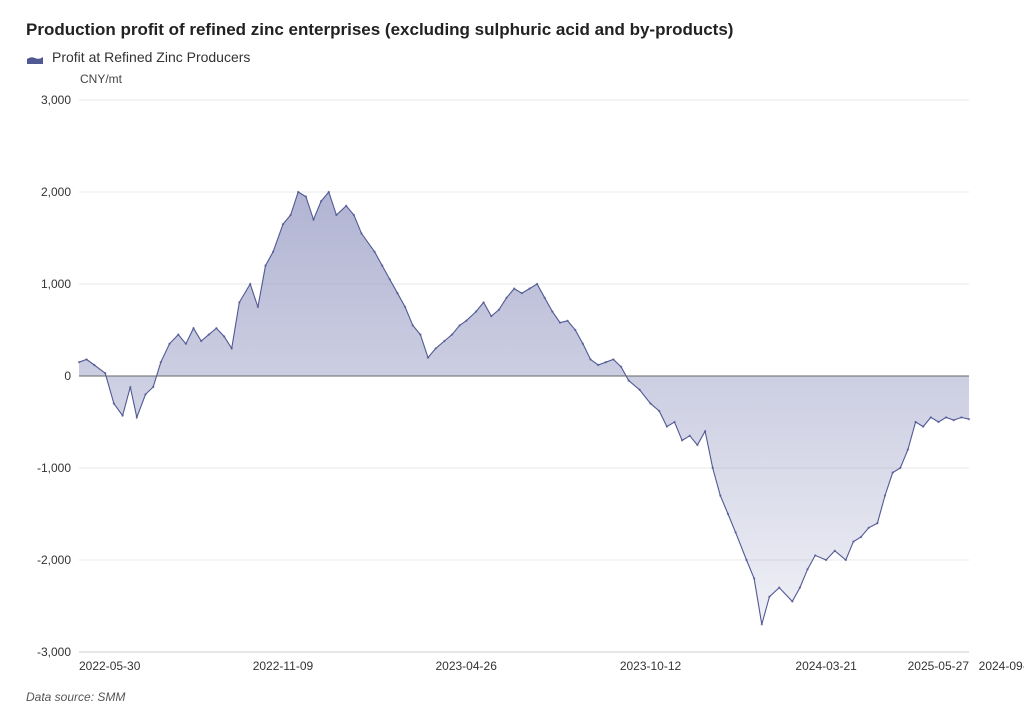 This screenshot has width=1024, height=722. I want to click on legend-label: Profit at Refined Zinc Producers, so click(151, 57).